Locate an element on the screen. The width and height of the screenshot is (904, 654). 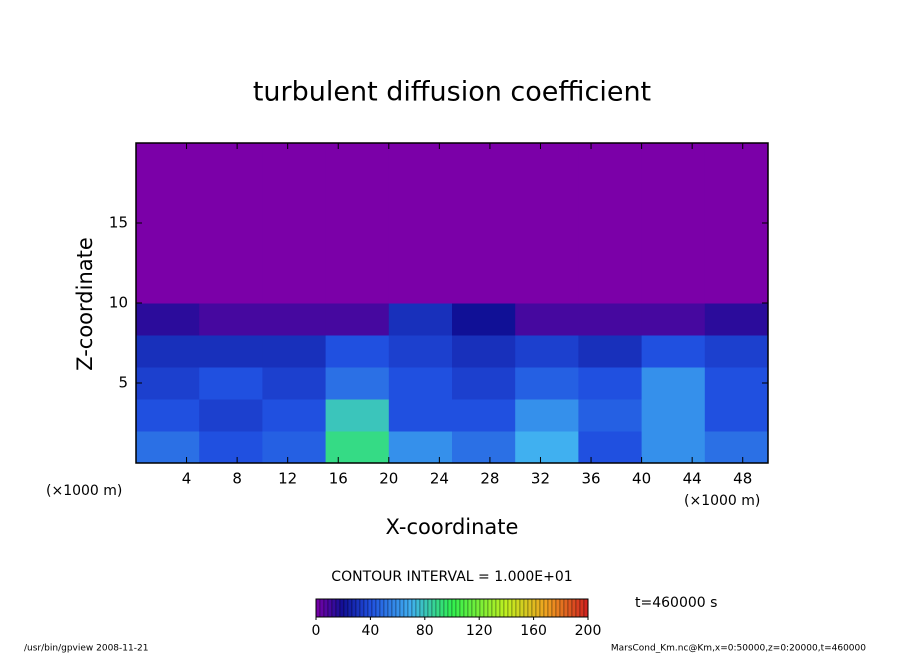
x-tick-label: 24 is located at coordinates (439, 479).